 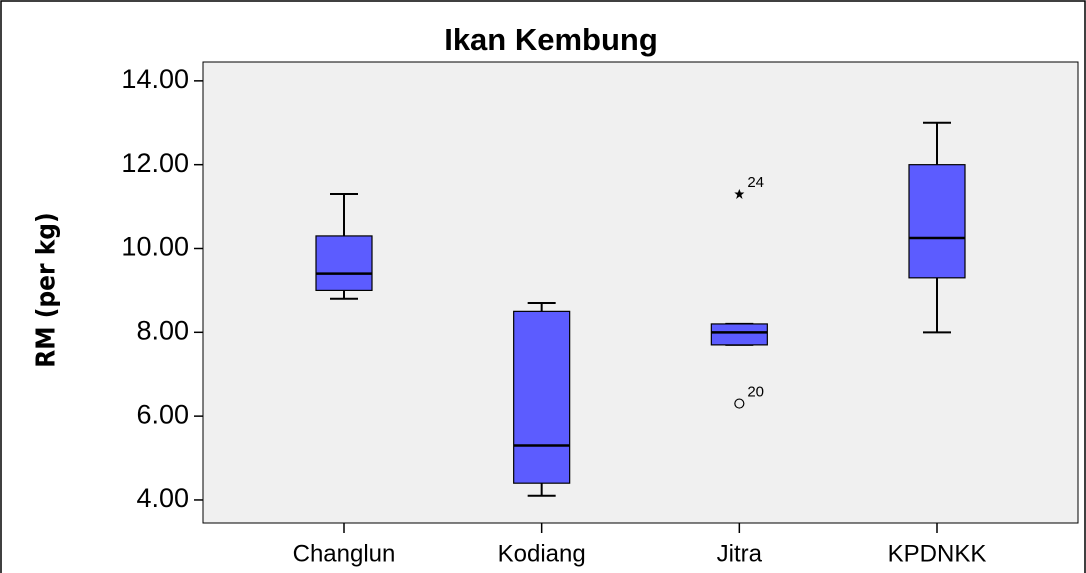 I want to click on y-tick-label: 12.00, so click(x=155, y=163).